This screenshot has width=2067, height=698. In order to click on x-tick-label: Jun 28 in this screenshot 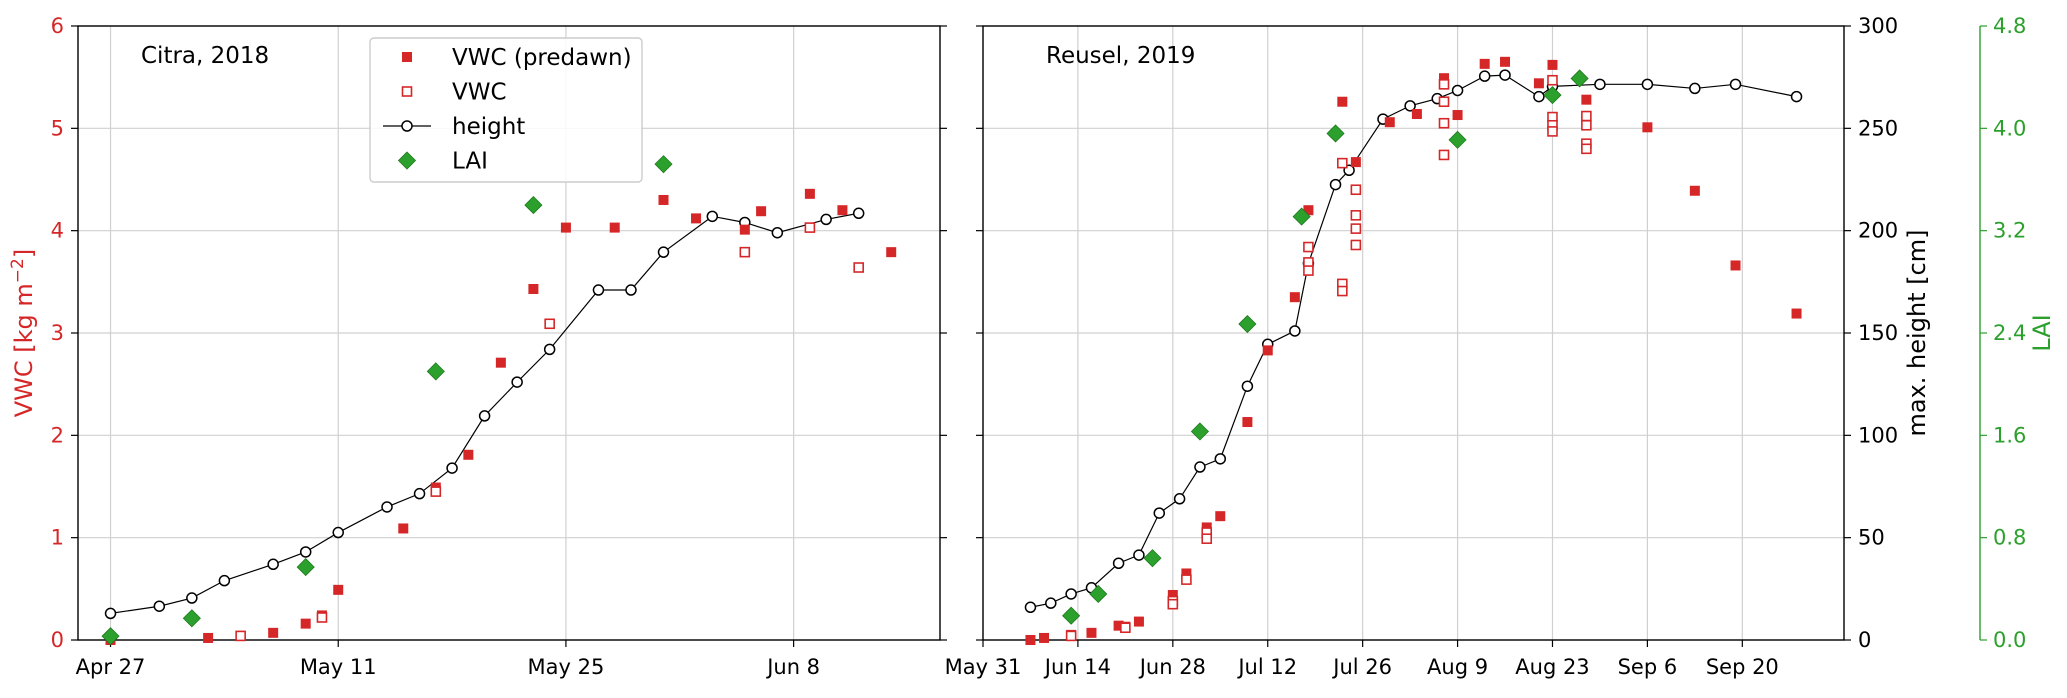, I will do `click(1172, 667)`.